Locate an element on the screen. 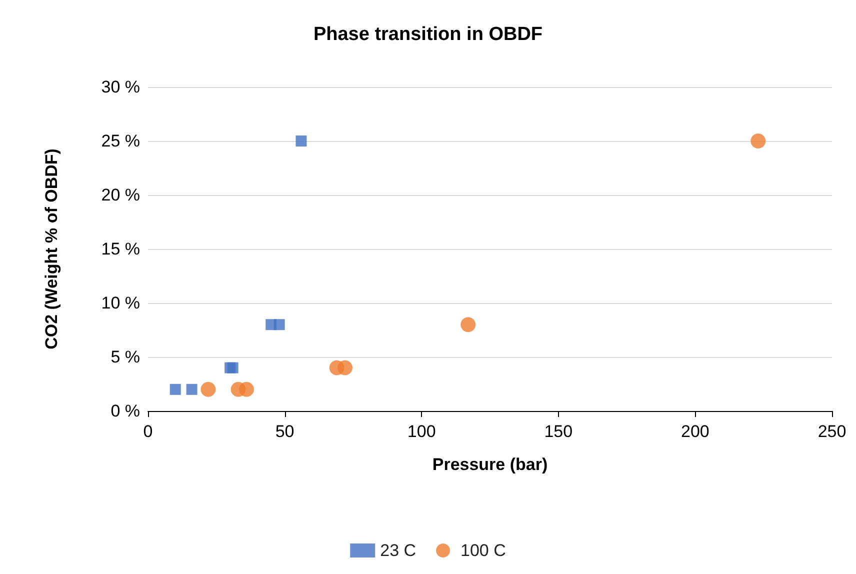 This screenshot has width=856, height=574. y-tick-label: 30 % is located at coordinates (120, 87).